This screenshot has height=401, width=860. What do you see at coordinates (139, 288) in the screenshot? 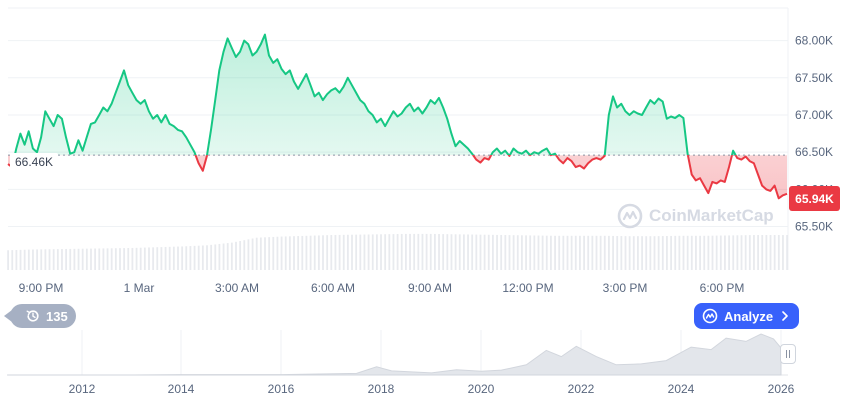
I see `x-tick-label: 1 Mar` at bounding box center [139, 288].